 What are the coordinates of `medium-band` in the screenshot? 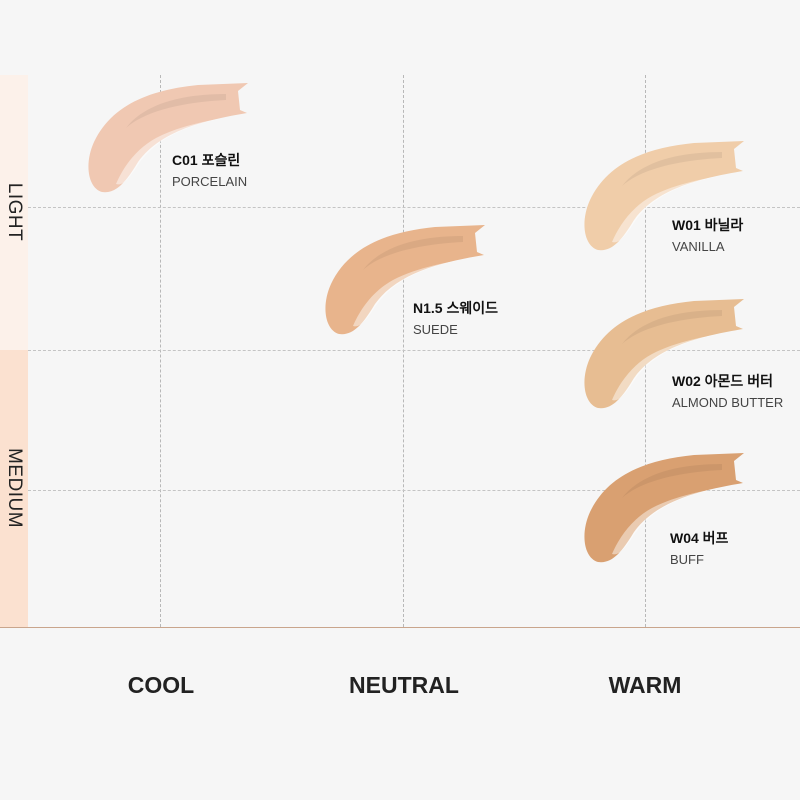 It's located at (14, 488).